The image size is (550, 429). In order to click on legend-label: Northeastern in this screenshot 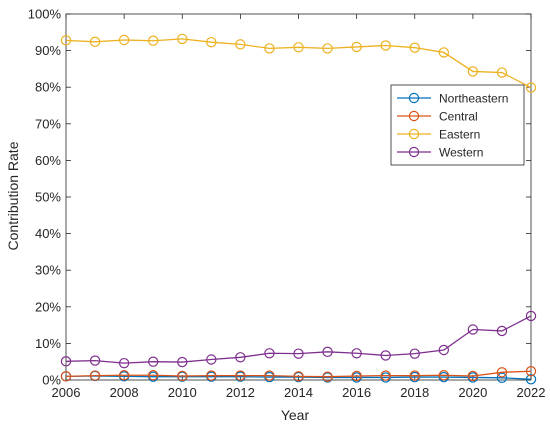, I will do `click(473, 98)`.